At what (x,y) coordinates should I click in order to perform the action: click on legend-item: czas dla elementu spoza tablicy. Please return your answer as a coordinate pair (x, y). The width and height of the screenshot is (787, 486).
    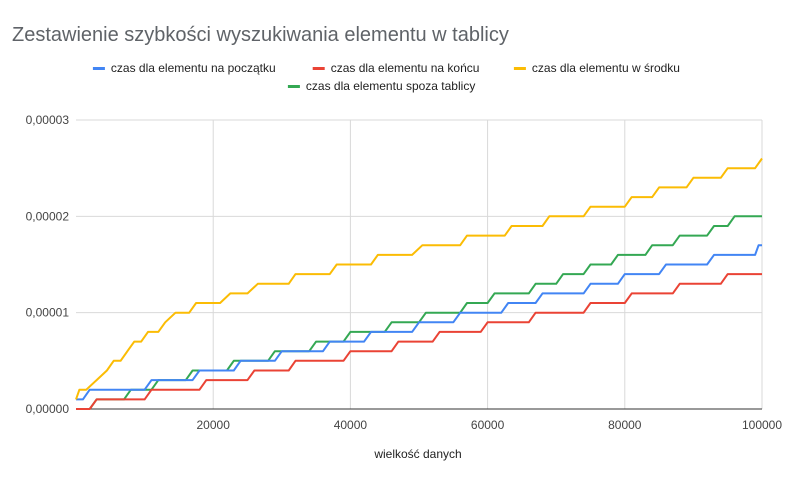
    Looking at the image, I should click on (381, 86).